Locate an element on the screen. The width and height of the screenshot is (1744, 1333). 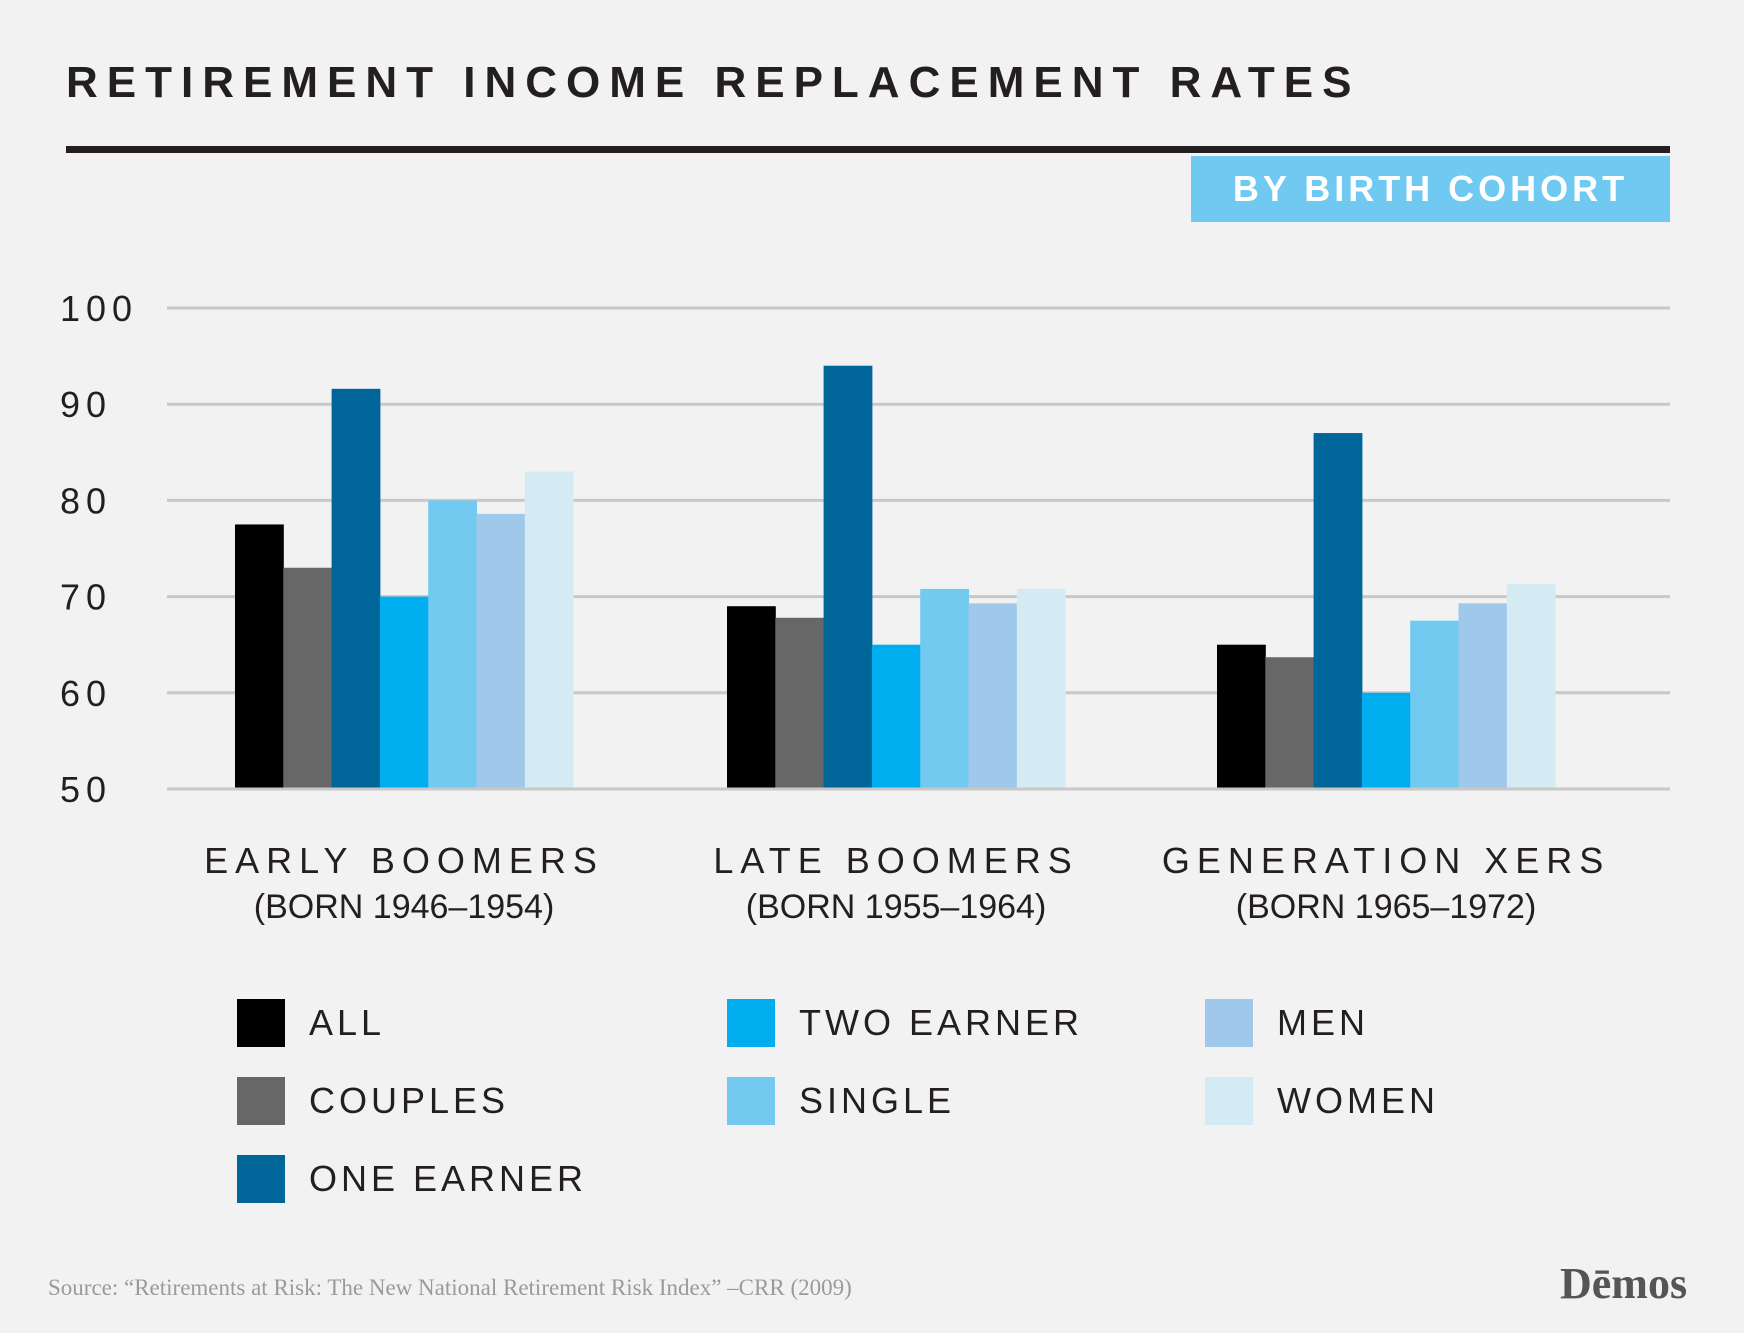
legend-item-one-earner: ONE EARNER is located at coordinates (412, 1179).